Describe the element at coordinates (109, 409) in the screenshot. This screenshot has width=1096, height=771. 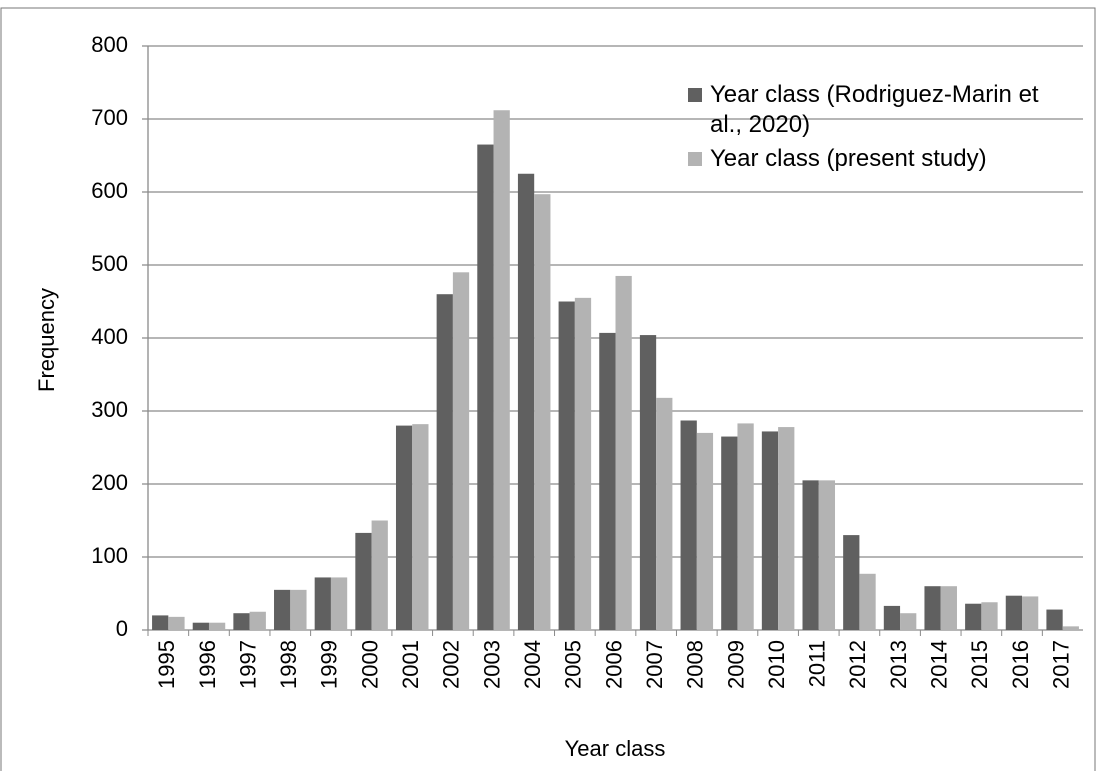
I see `y-tick-label: 300` at that location.